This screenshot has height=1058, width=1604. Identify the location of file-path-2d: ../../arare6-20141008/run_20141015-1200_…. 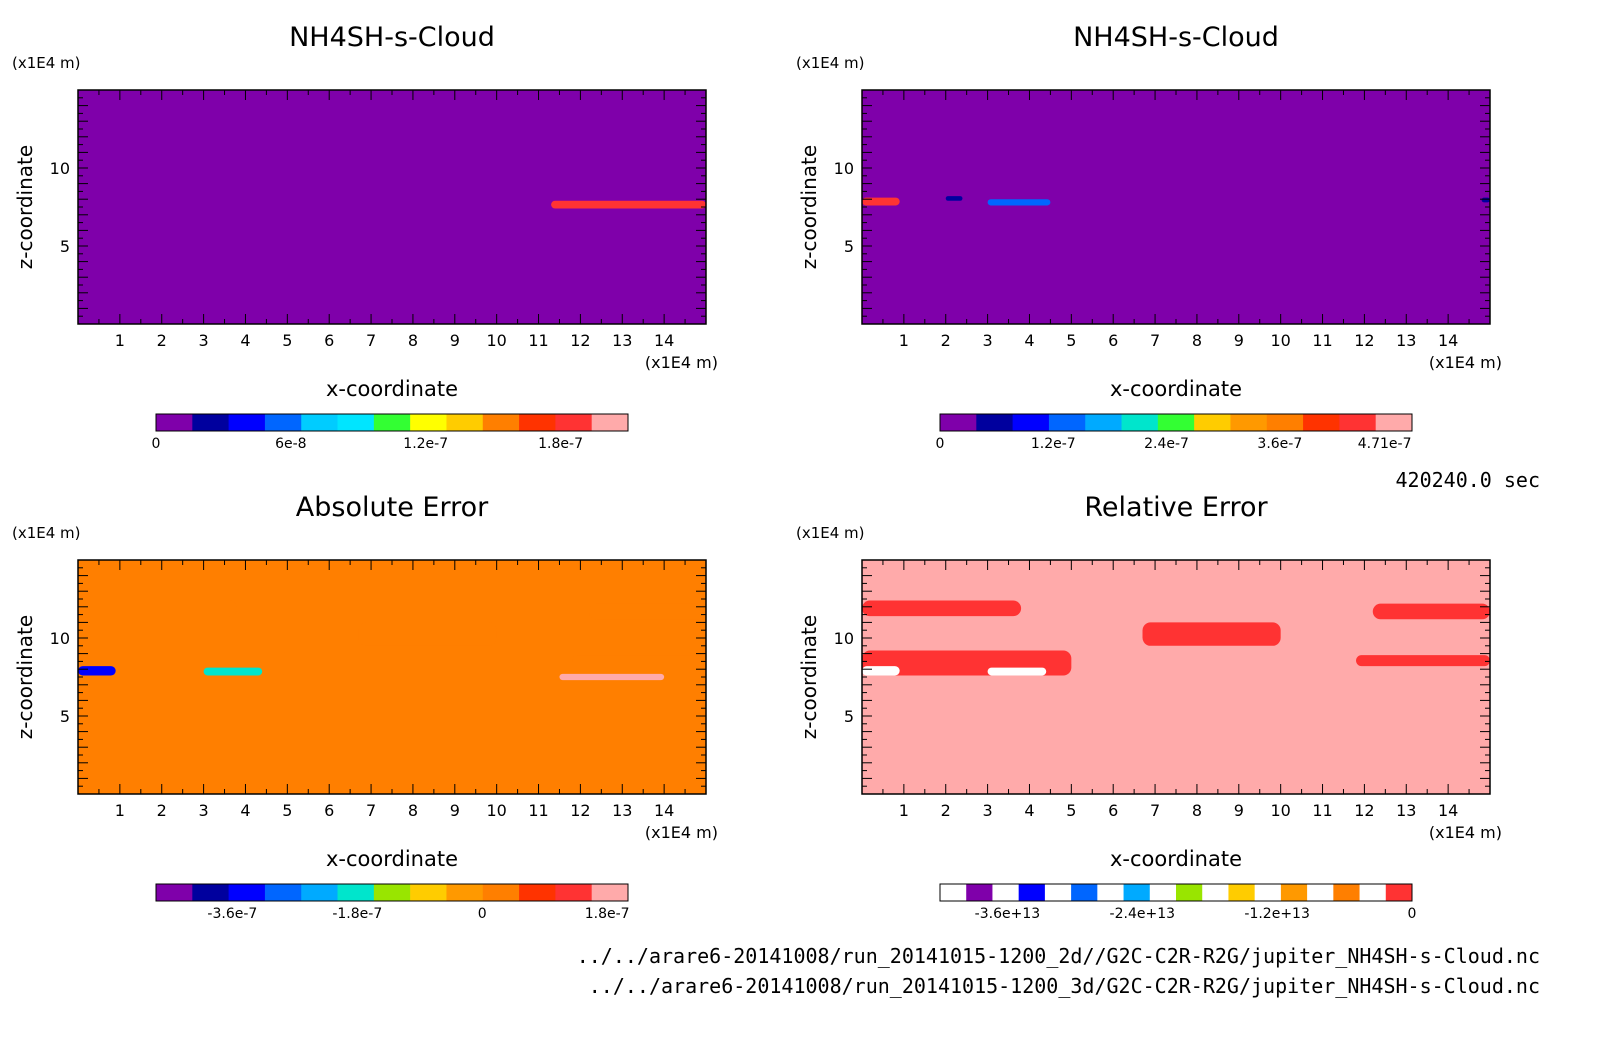
(1058, 956).